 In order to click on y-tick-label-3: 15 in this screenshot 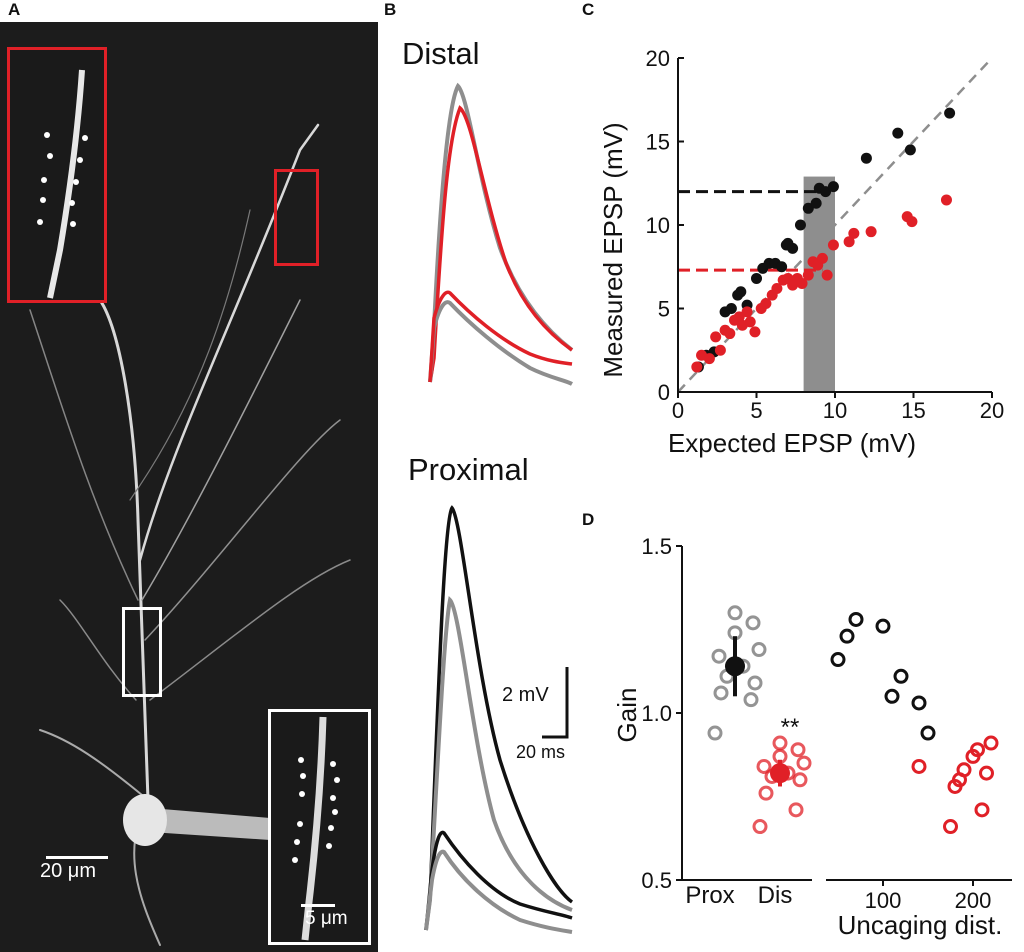, I will do `click(658, 142)`.